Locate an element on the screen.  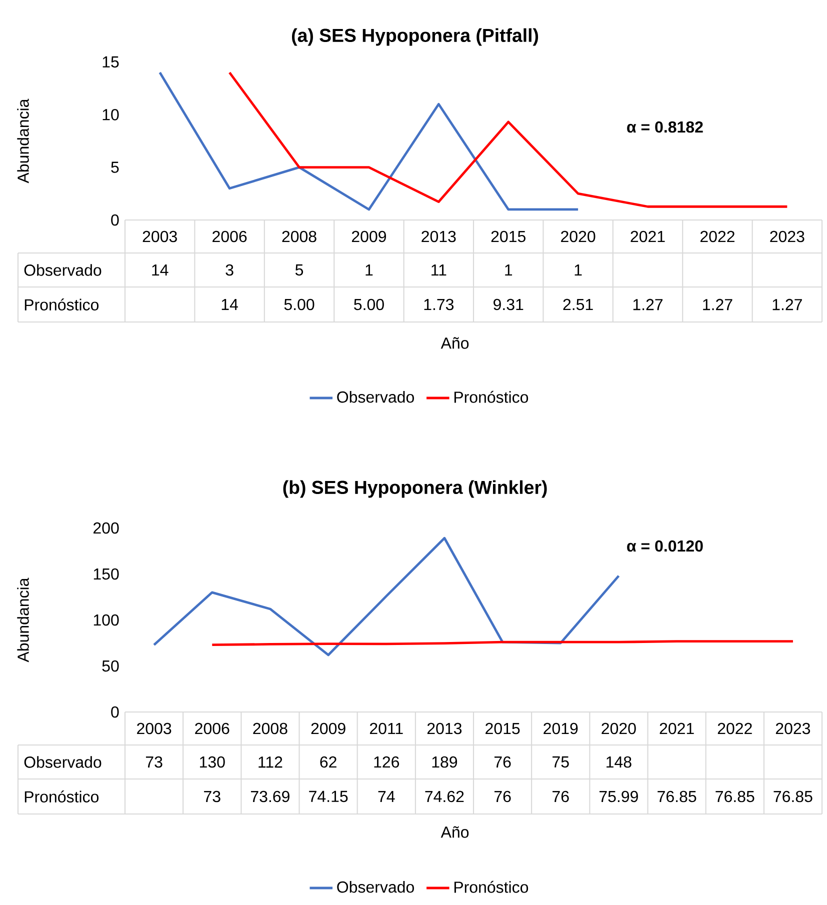
data-label: 74.62 is located at coordinates (444, 796).